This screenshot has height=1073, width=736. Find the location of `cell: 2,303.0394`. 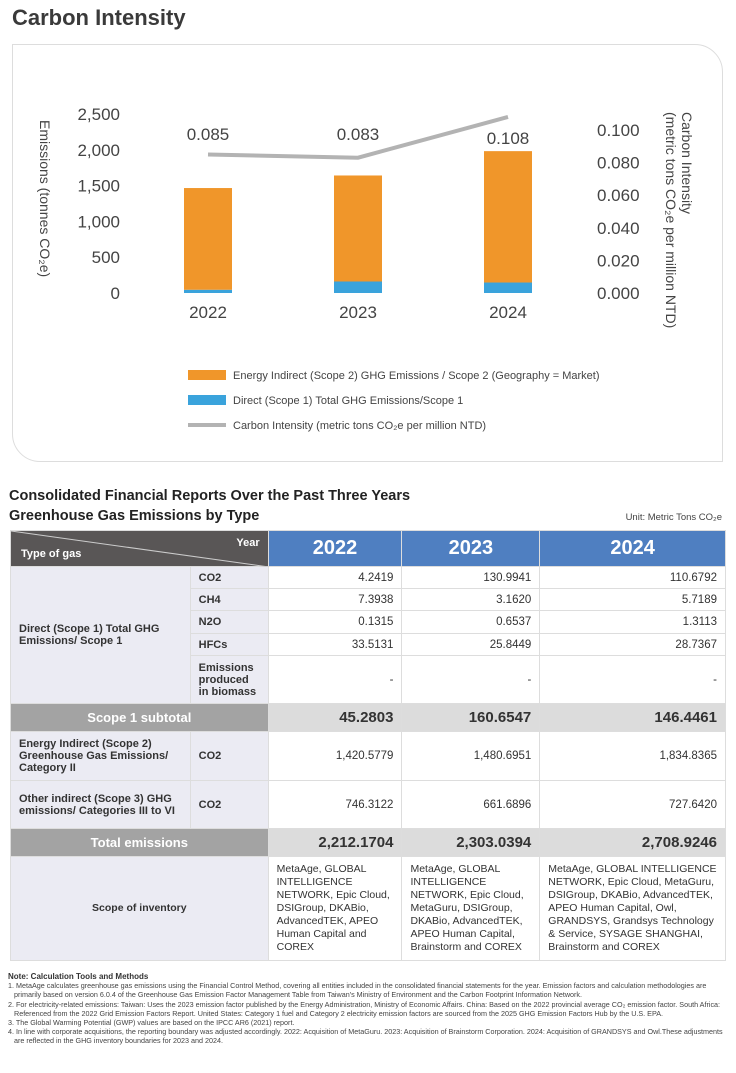

cell: 2,303.0394 is located at coordinates (471, 842).